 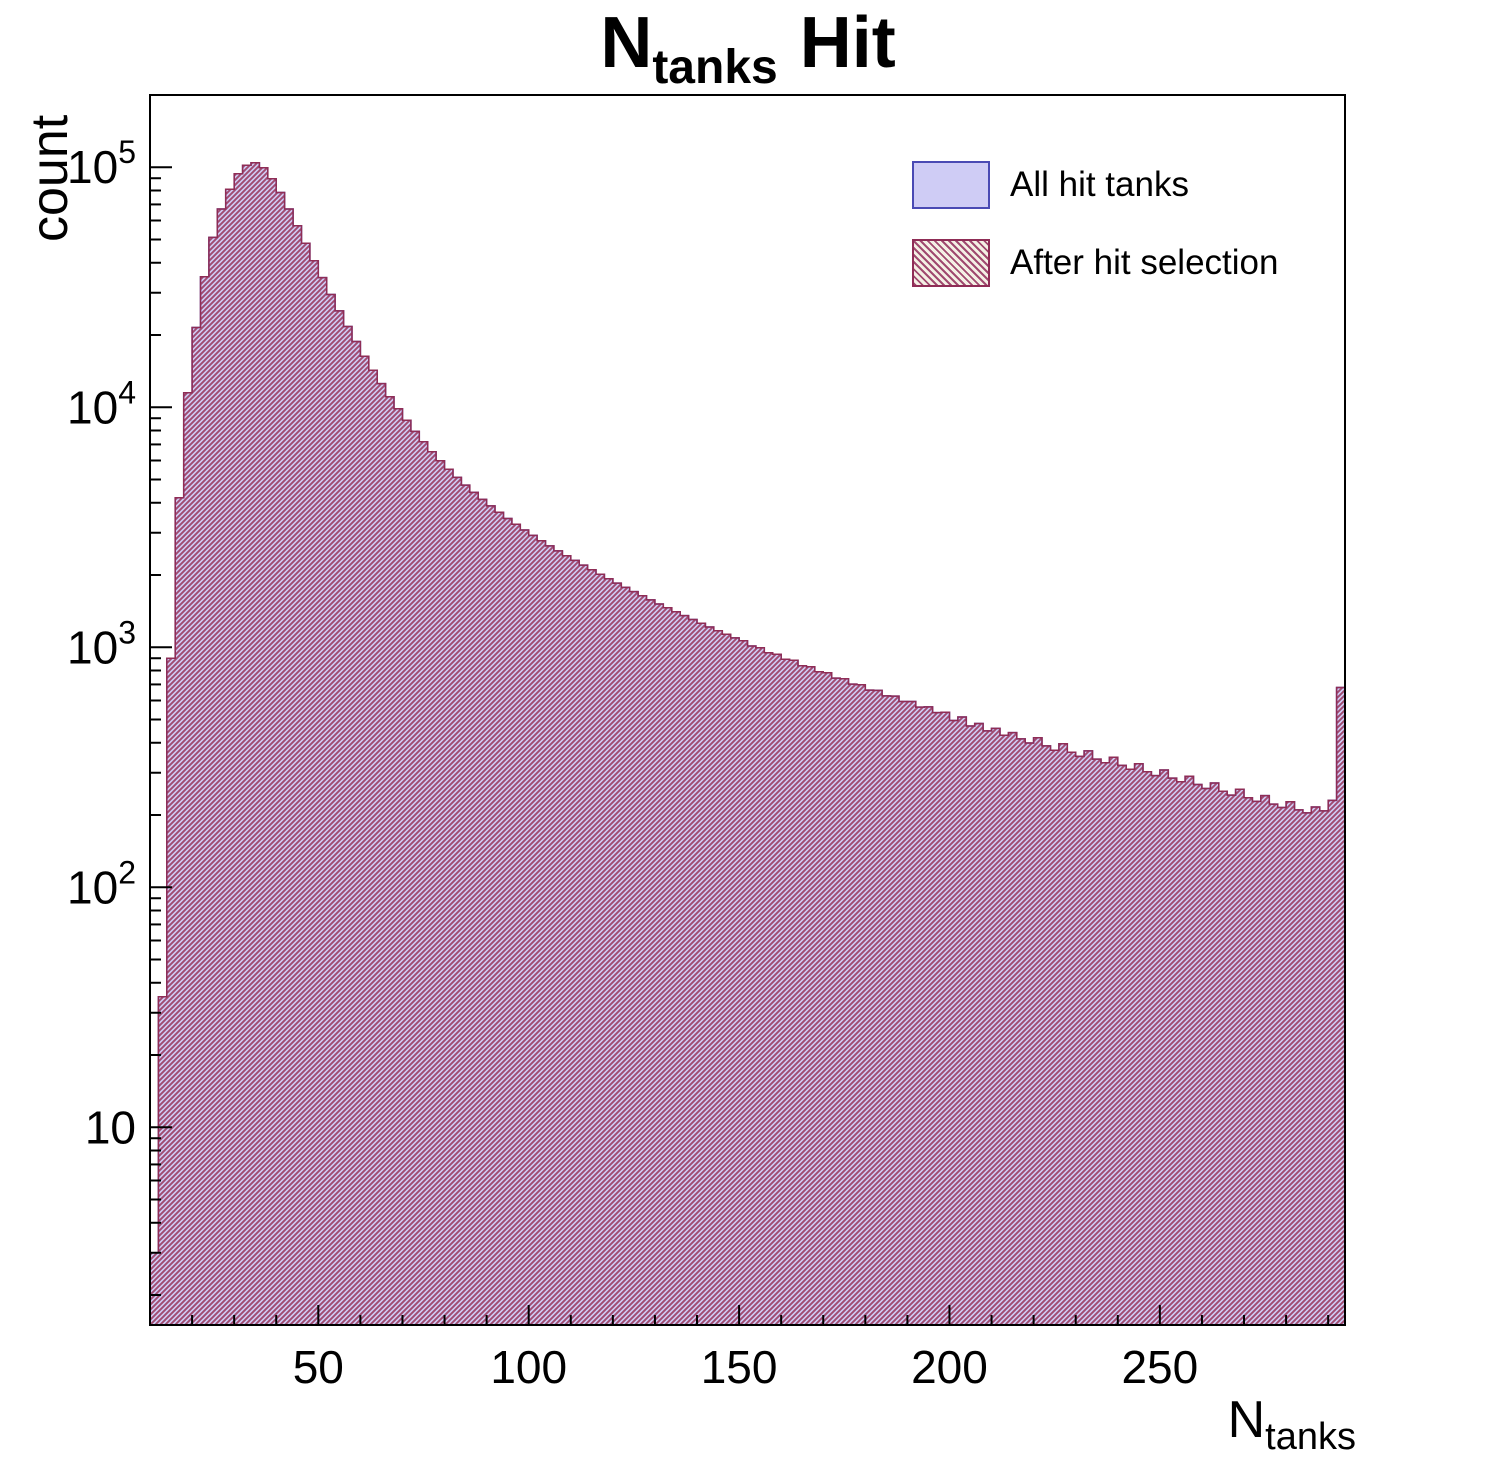 I want to click on x-tick-label: 150, so click(x=739, y=1367).